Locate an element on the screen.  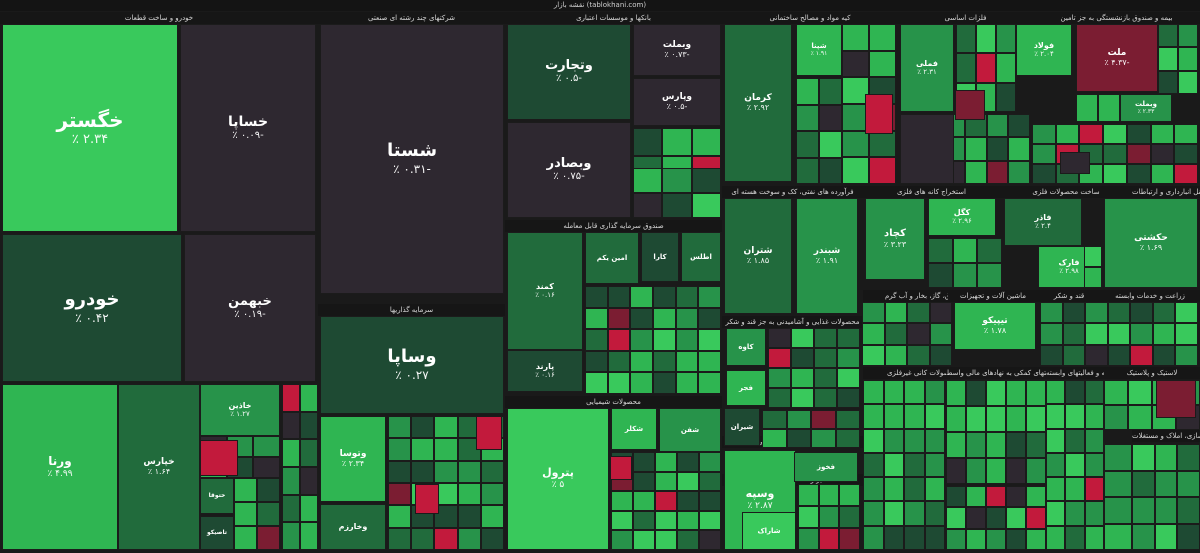
stock-tile: شتران ٪ ۱.۸۵ is located at coordinates (758, 256).